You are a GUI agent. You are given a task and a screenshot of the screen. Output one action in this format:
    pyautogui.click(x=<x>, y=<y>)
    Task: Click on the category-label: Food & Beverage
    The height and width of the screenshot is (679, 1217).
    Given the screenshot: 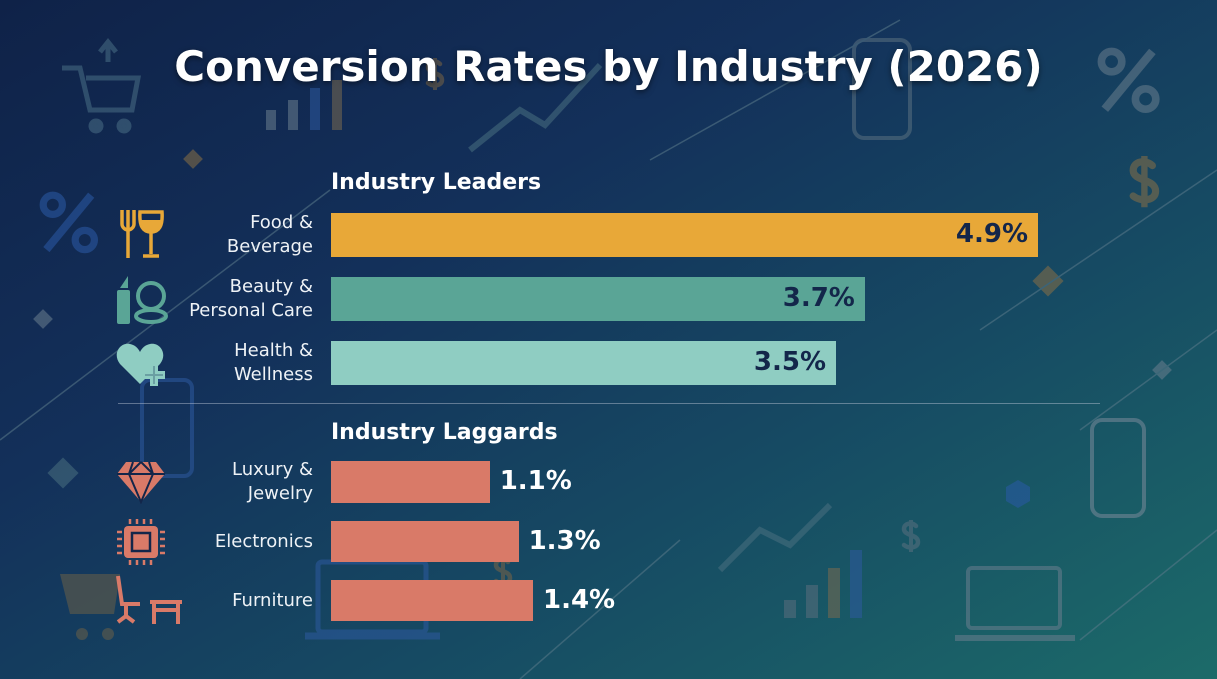 What is the action you would take?
    pyautogui.click(x=203, y=235)
    